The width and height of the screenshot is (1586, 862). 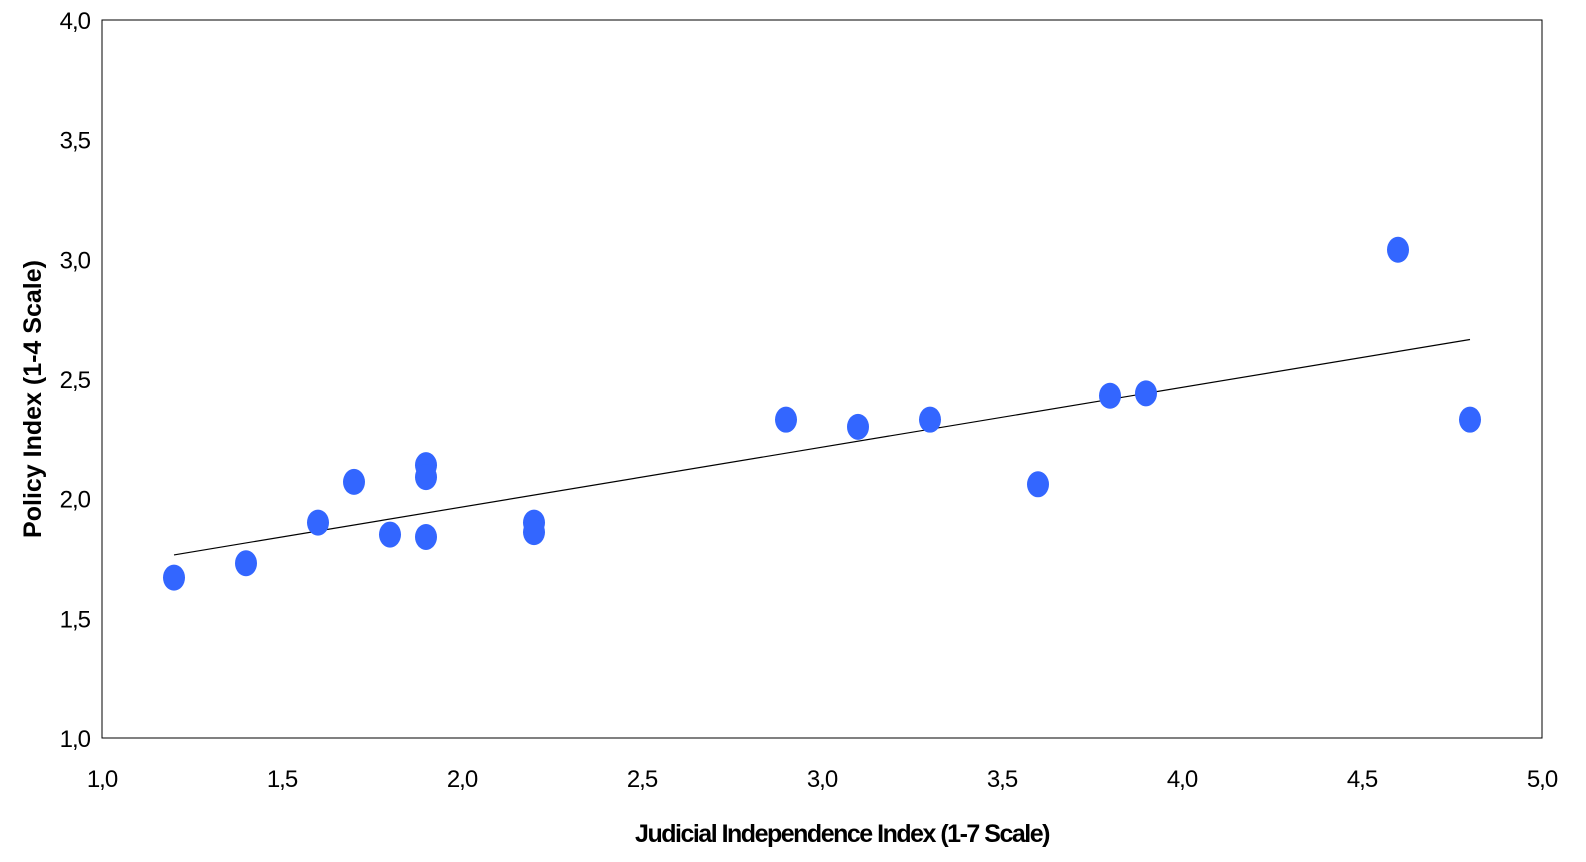 What do you see at coordinates (282, 779) in the screenshot?
I see `x-tick-label: 1,5` at bounding box center [282, 779].